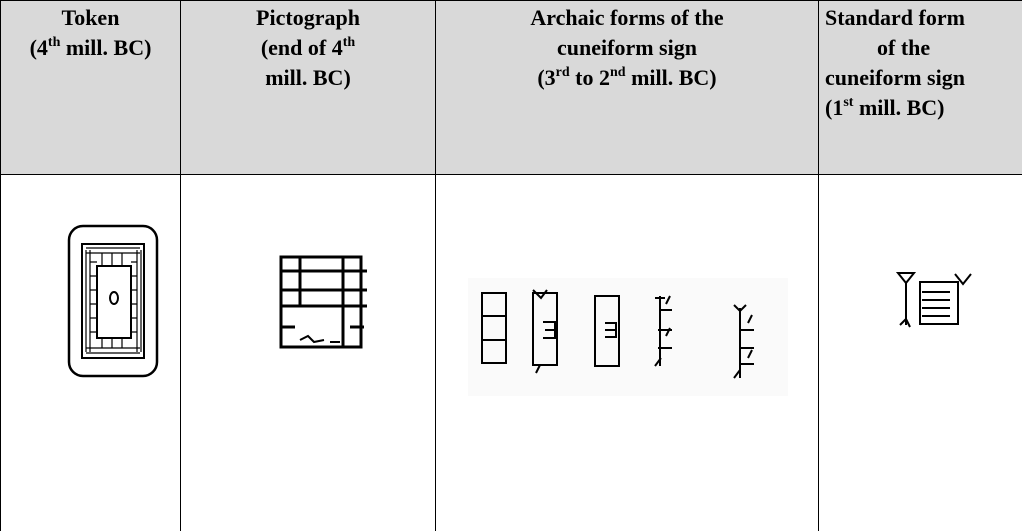  Describe the element at coordinates (589, 77) in the screenshot. I see `header-text: to 2` at that location.